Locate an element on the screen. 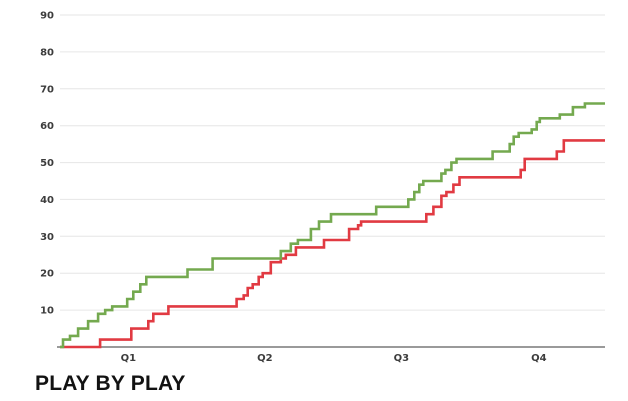 This screenshot has width=628, height=401. y-axis-tick-label-30: 30 is located at coordinates (47, 237).